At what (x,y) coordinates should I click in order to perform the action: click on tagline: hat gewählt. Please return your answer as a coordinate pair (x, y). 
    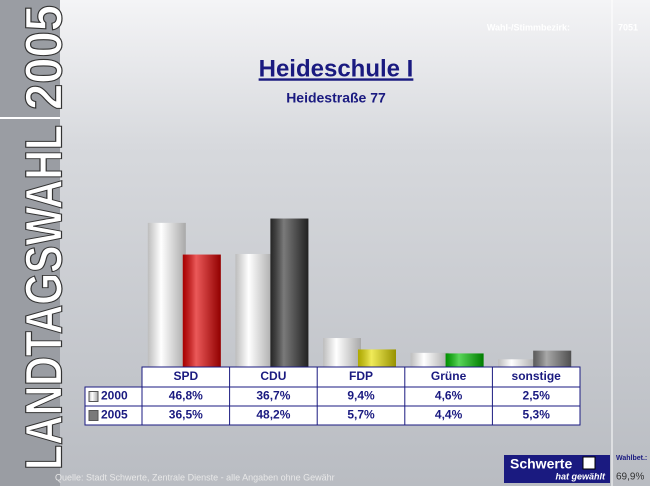
    Looking at the image, I should click on (580, 476).